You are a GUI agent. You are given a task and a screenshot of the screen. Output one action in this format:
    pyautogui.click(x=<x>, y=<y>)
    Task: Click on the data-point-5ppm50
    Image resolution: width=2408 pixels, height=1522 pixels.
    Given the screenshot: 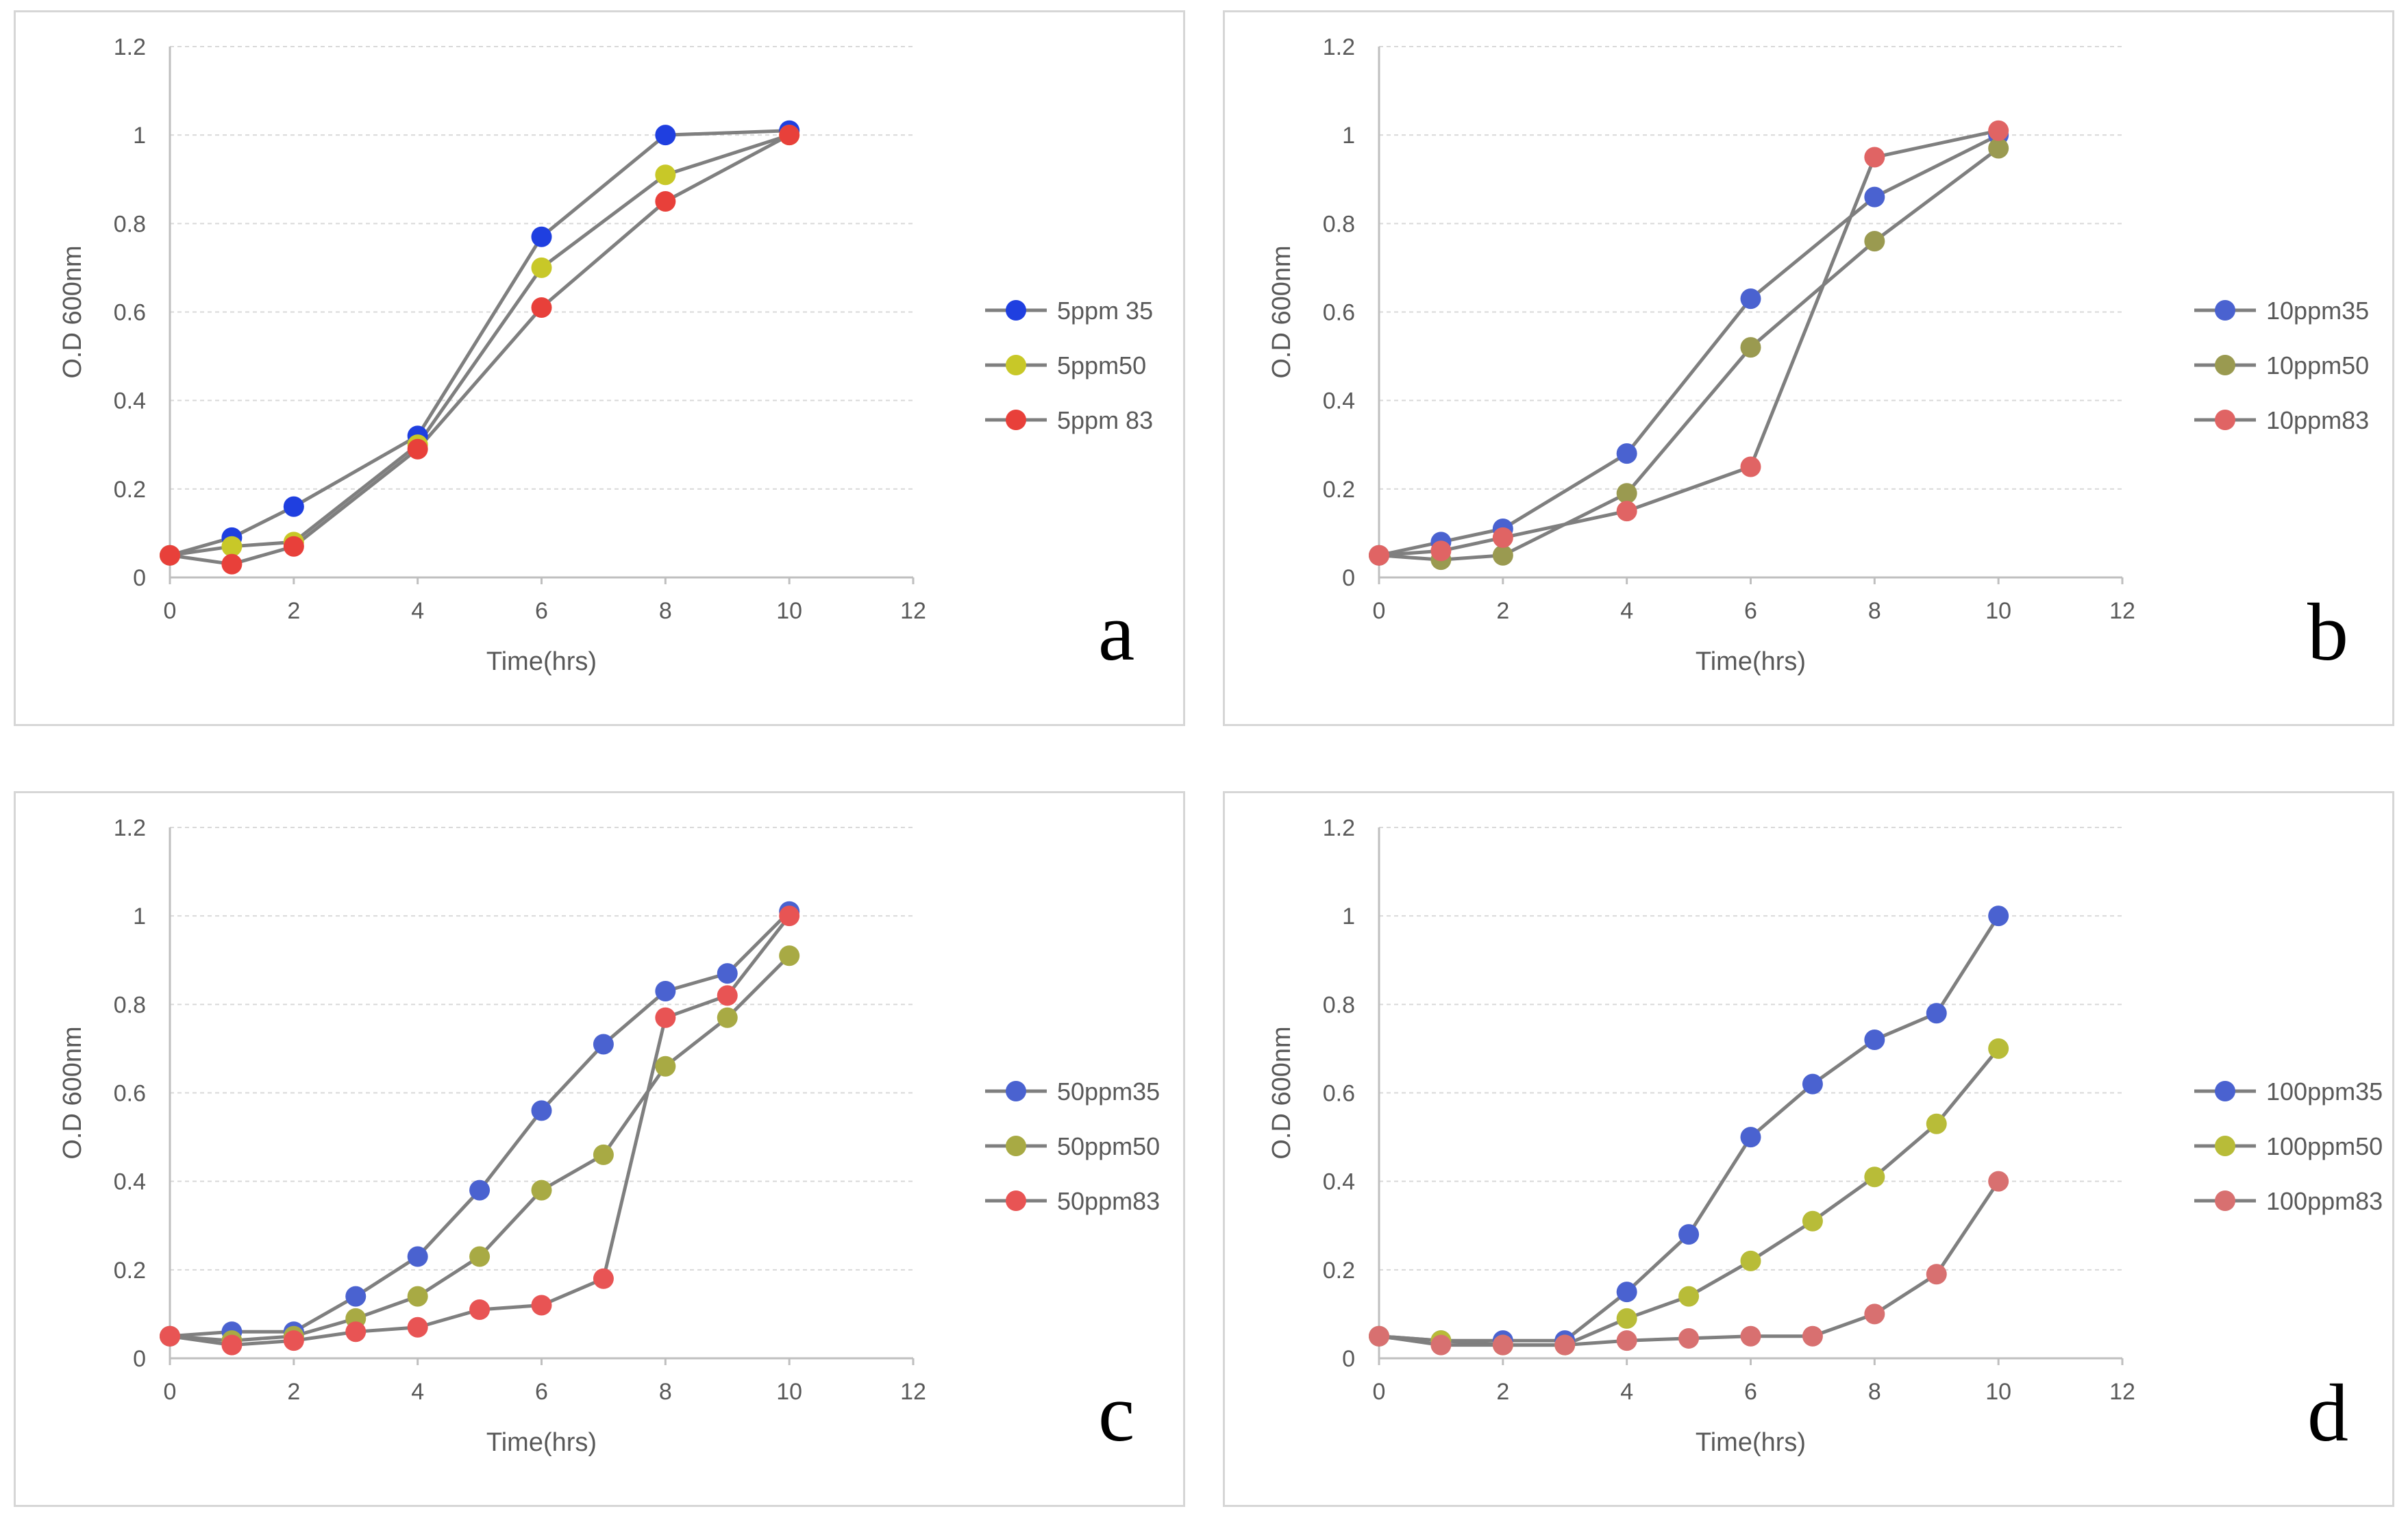 What is the action you would take?
    pyautogui.click(x=232, y=546)
    